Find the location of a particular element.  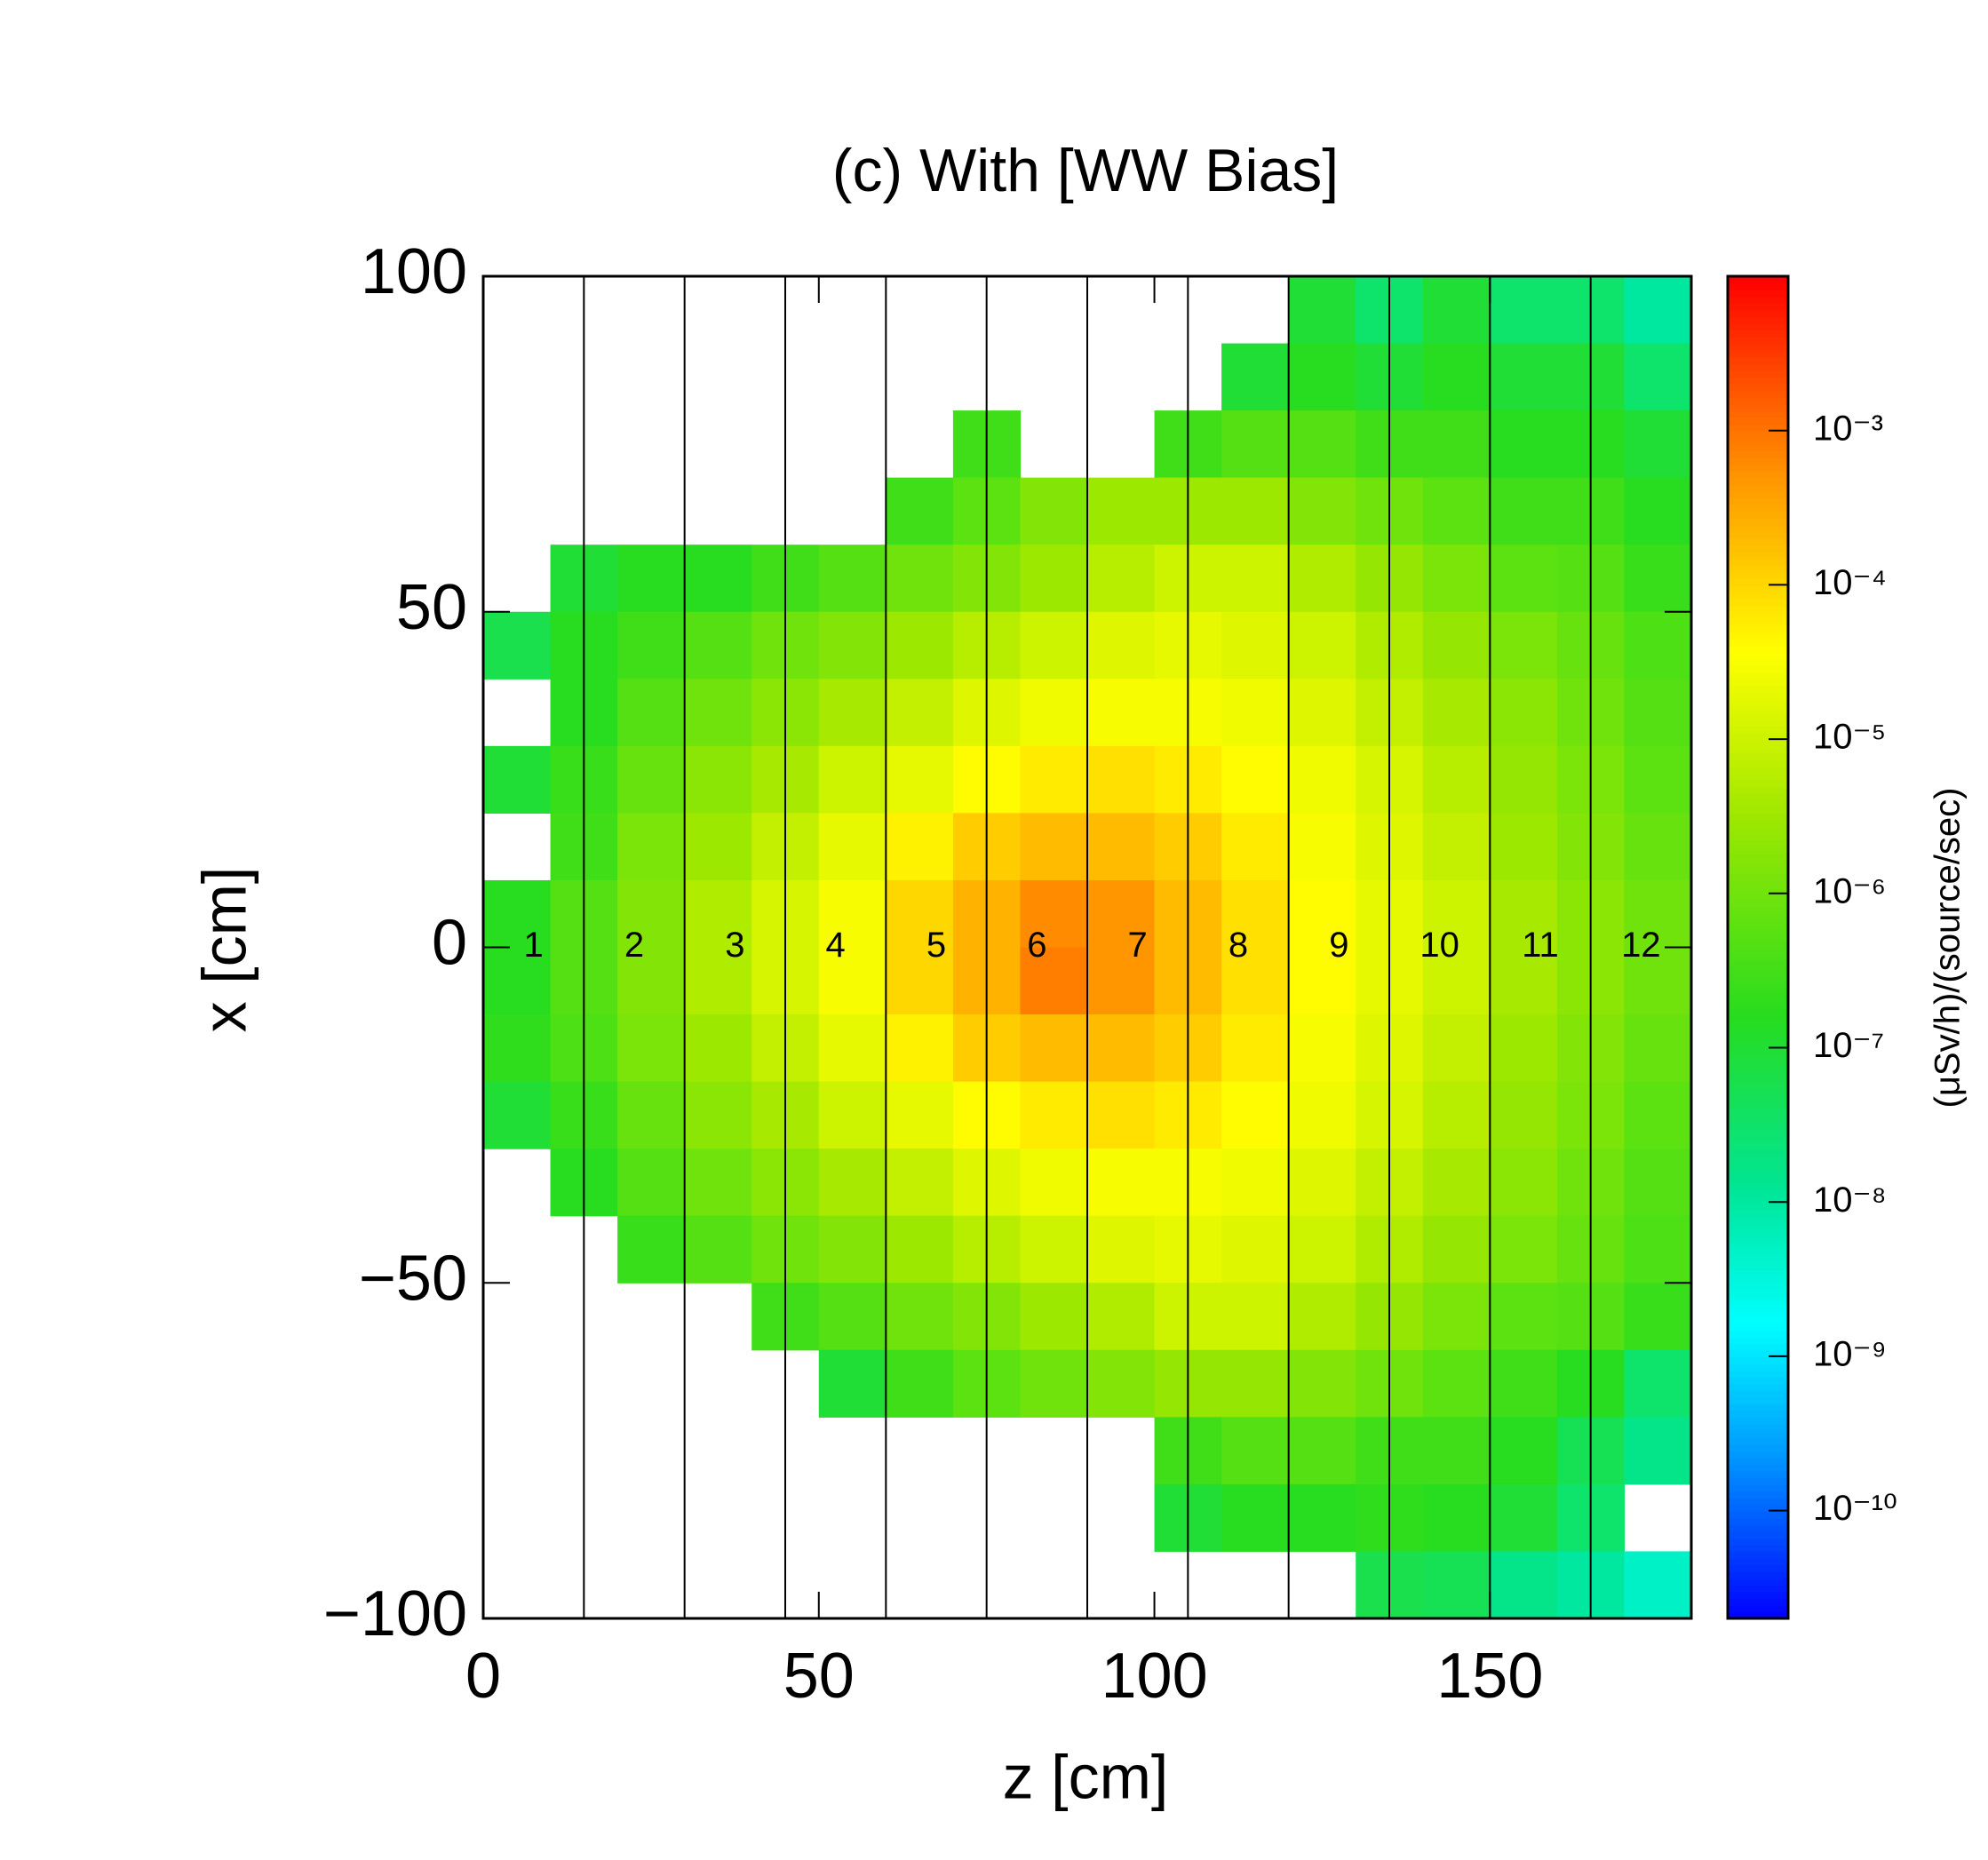

colorbar-tick-label: 10⁻¹⁰ is located at coordinates (1855, 1508).